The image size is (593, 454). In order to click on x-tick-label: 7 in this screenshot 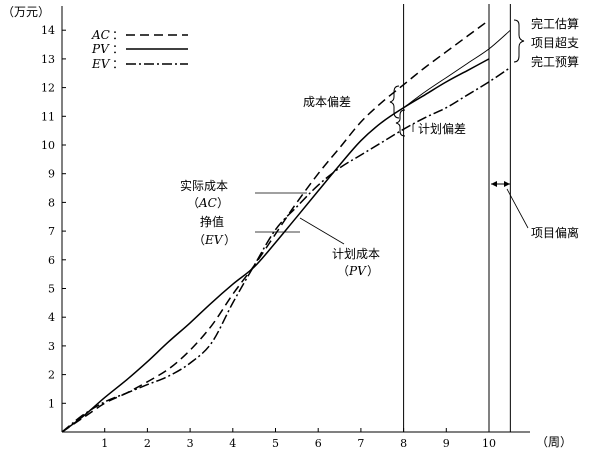, I will do `click(360, 443)`.